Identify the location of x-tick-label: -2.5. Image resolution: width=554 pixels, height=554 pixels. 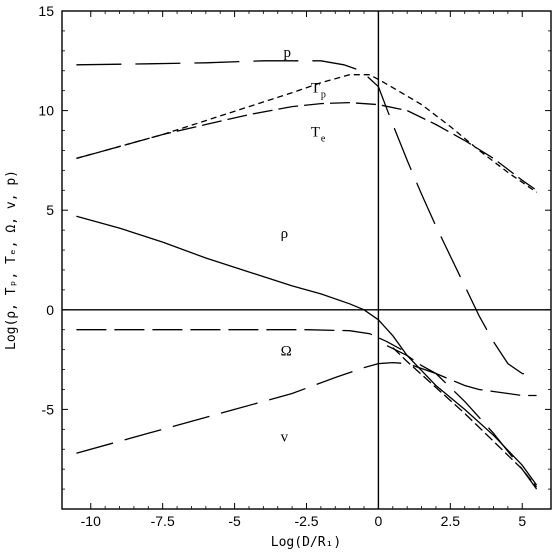
(306, 521).